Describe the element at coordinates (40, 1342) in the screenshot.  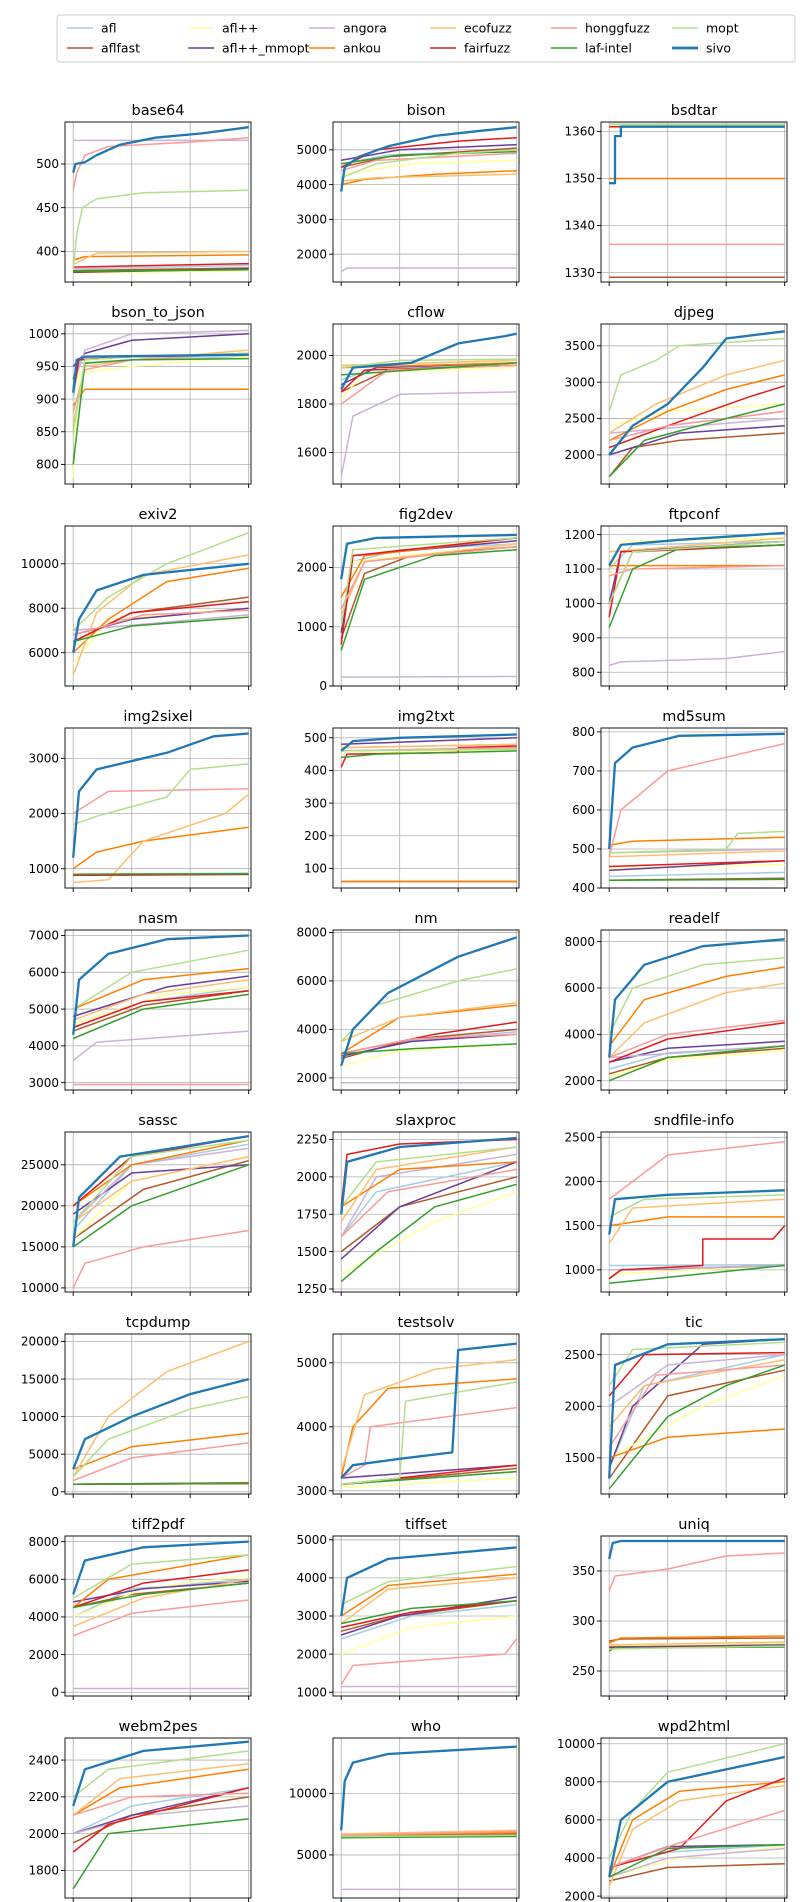
I see `y-tick-label: 20000` at that location.